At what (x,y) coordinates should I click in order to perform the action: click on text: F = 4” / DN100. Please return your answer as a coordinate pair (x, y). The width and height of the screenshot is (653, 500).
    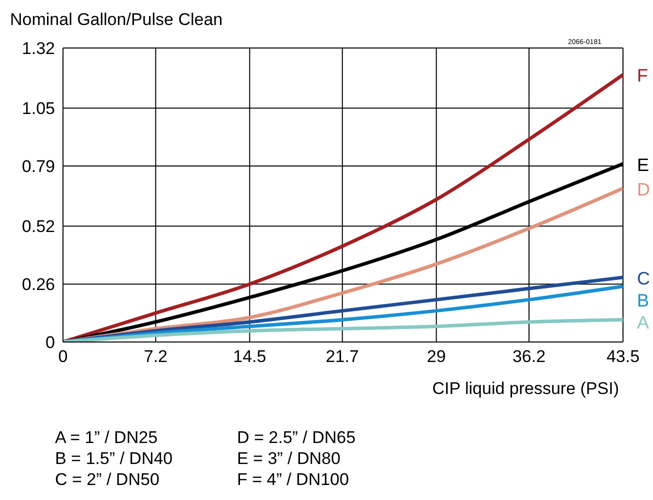
    Looking at the image, I should click on (293, 480).